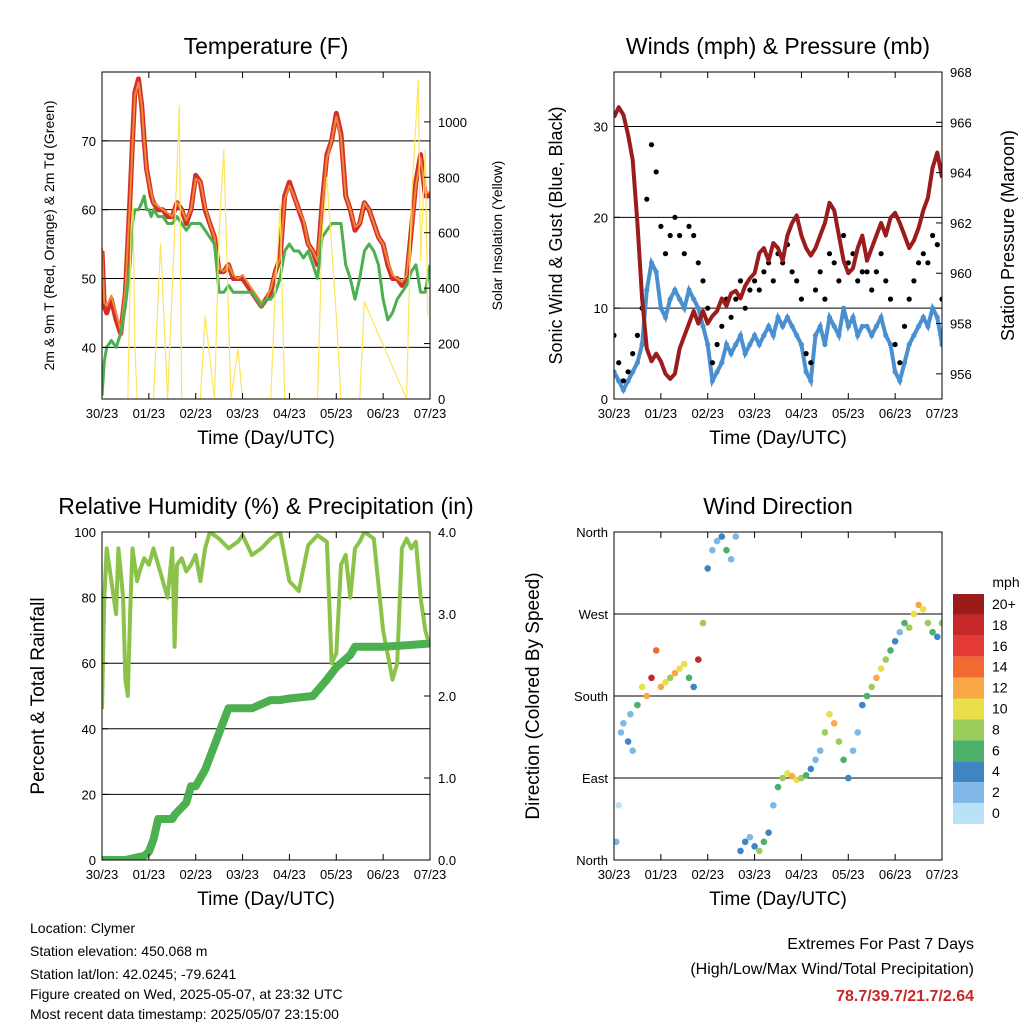  Describe the element at coordinates (591, 696) in the screenshot. I see `y-tick-label: South` at that location.